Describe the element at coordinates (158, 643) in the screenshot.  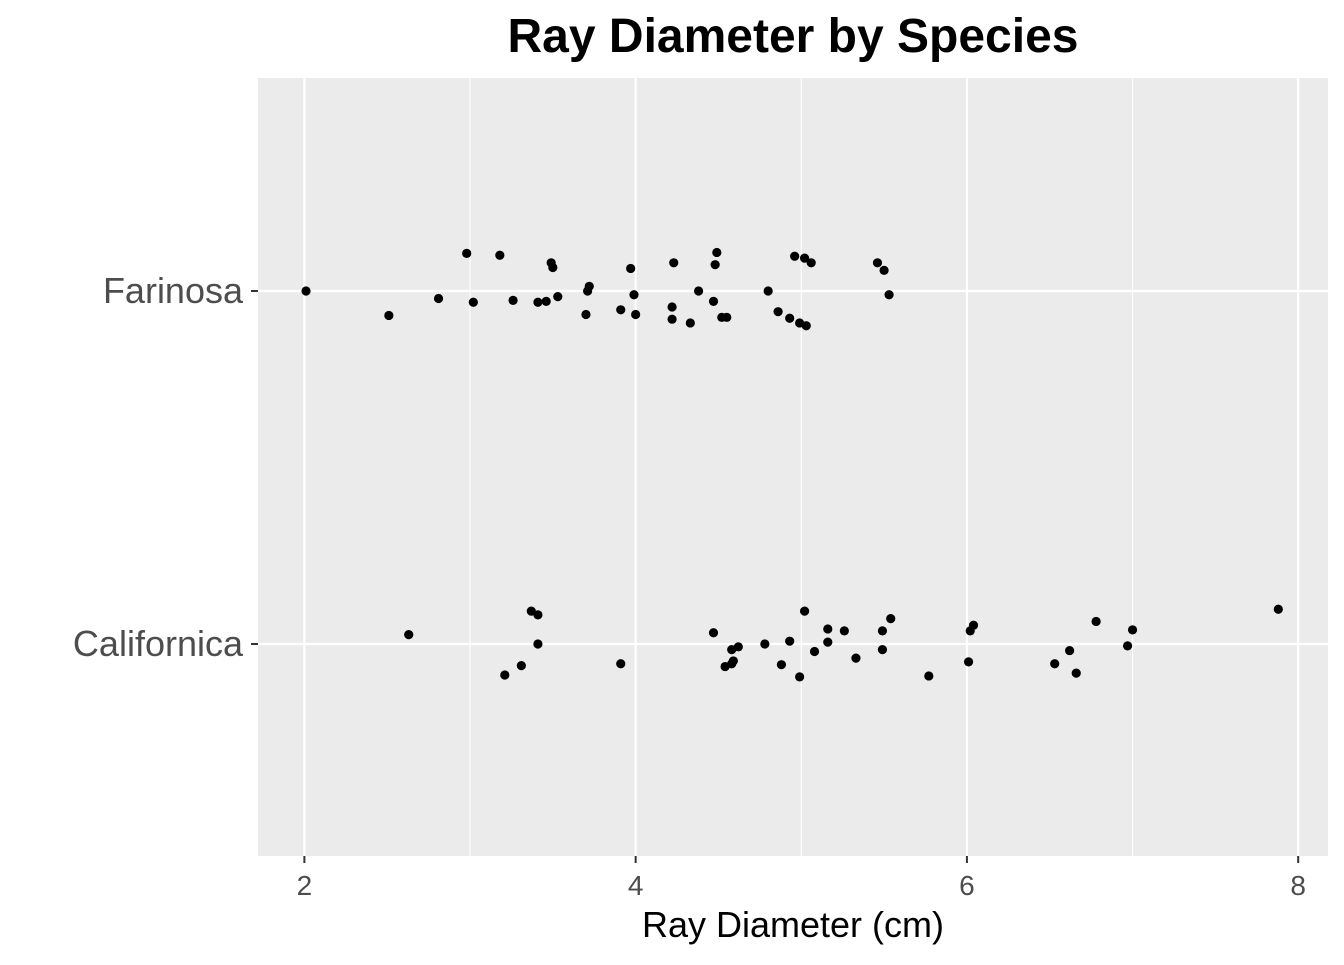
I see `y-tick-label: Californica` at that location.